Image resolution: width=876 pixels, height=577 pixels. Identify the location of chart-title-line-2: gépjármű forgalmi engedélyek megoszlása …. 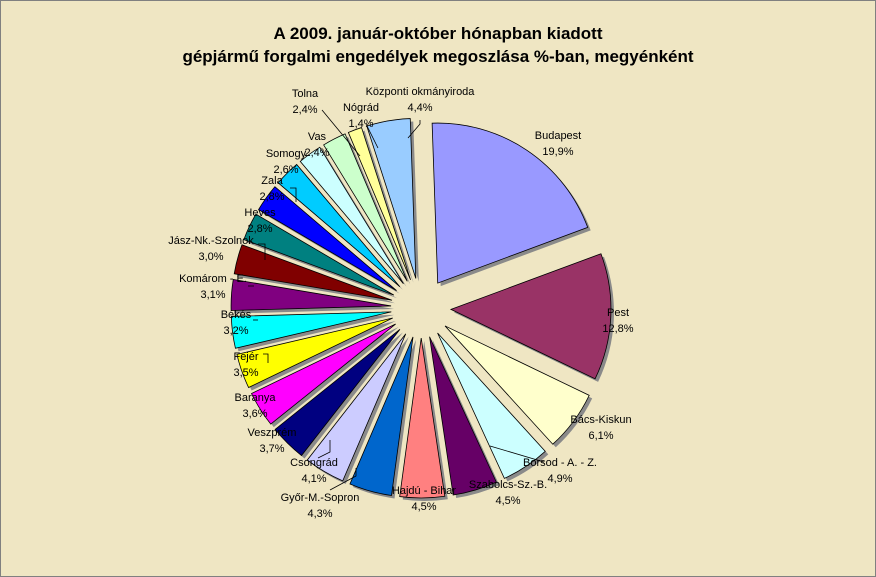
(438, 56).